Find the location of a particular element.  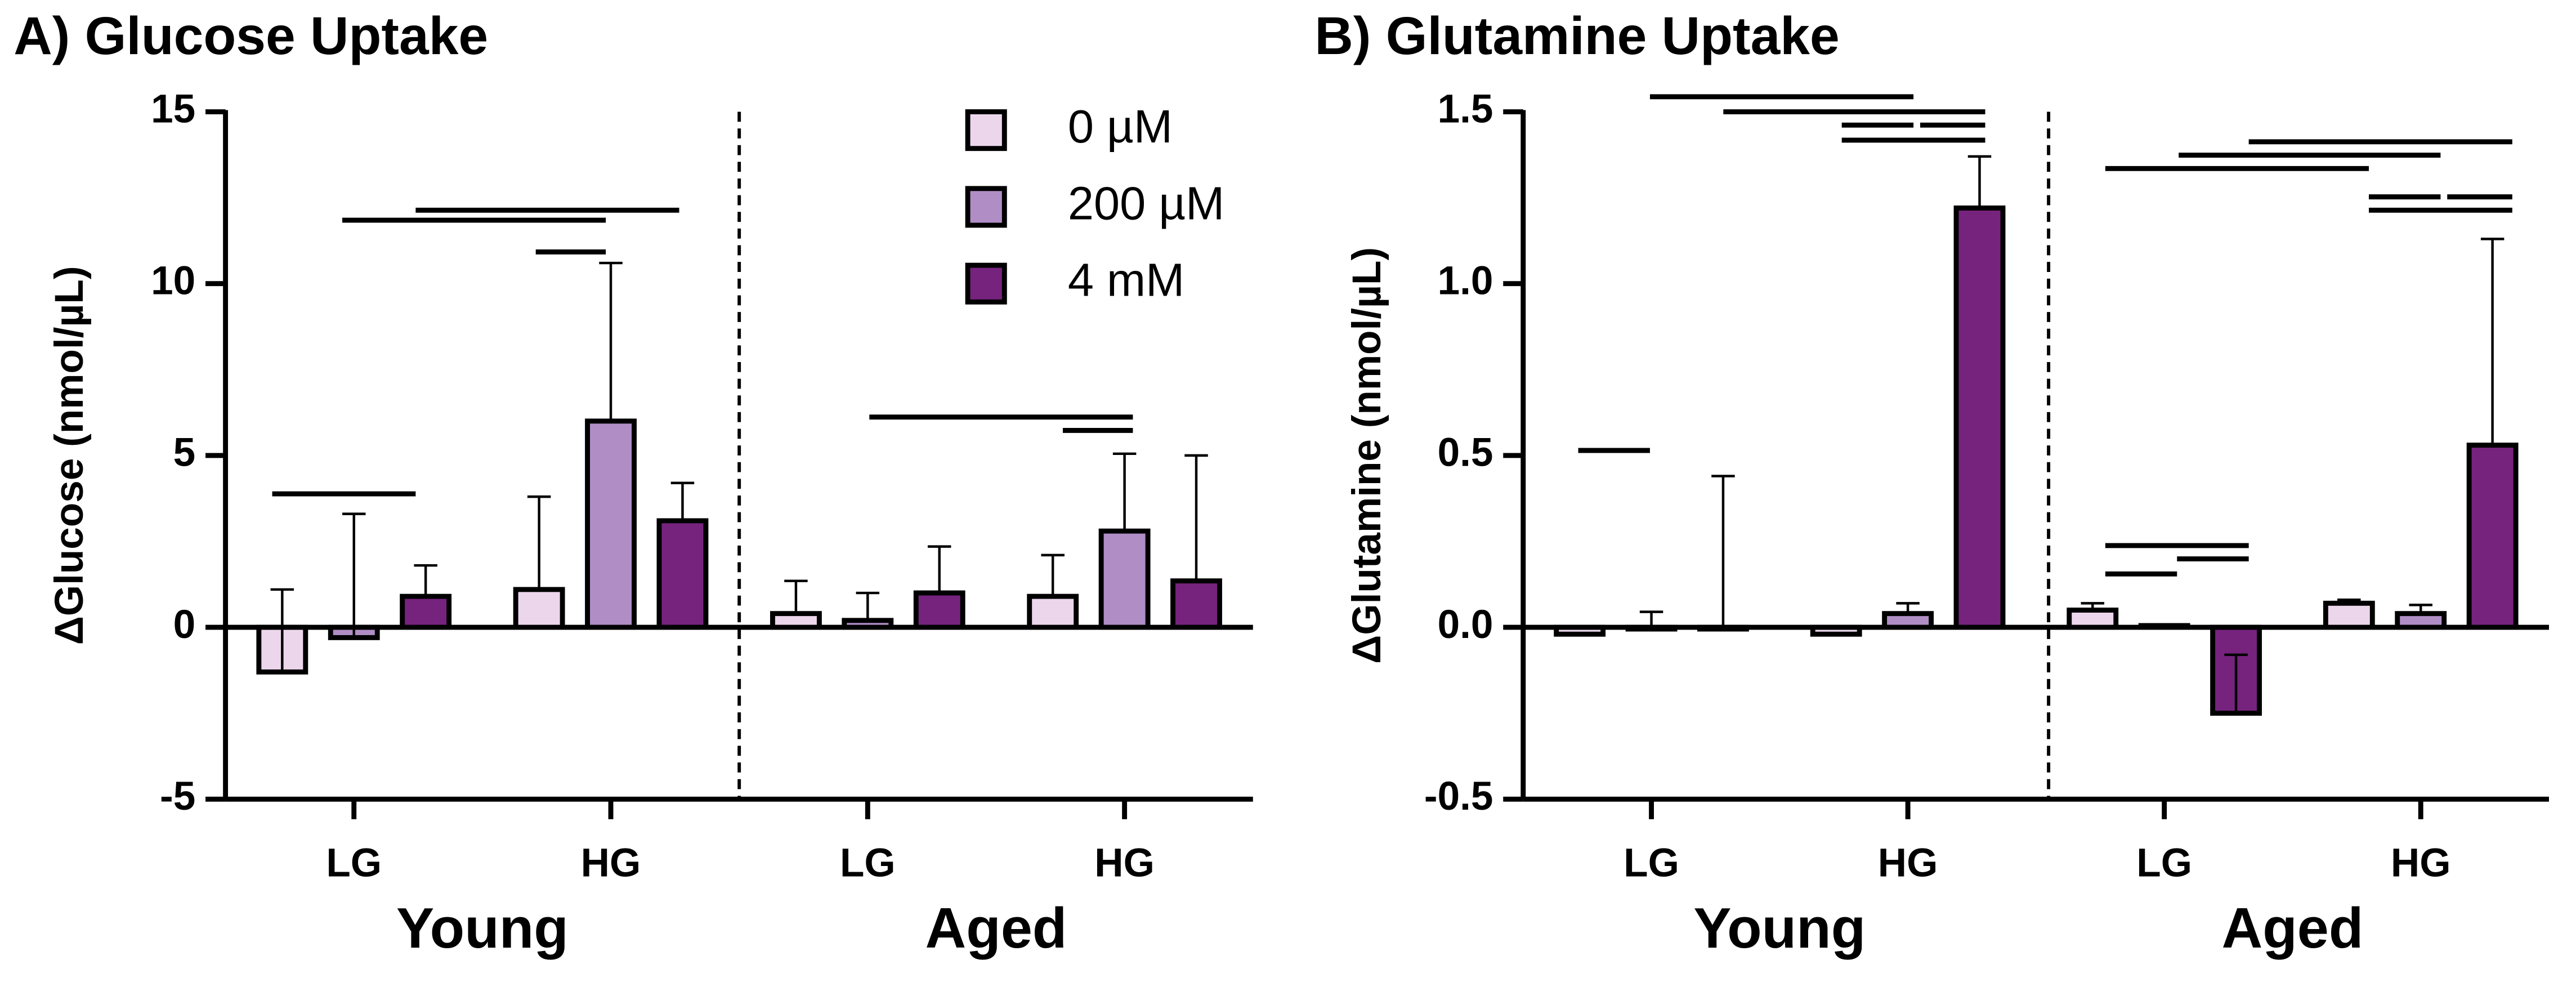

y-tick-label: 0 is located at coordinates (184, 624).